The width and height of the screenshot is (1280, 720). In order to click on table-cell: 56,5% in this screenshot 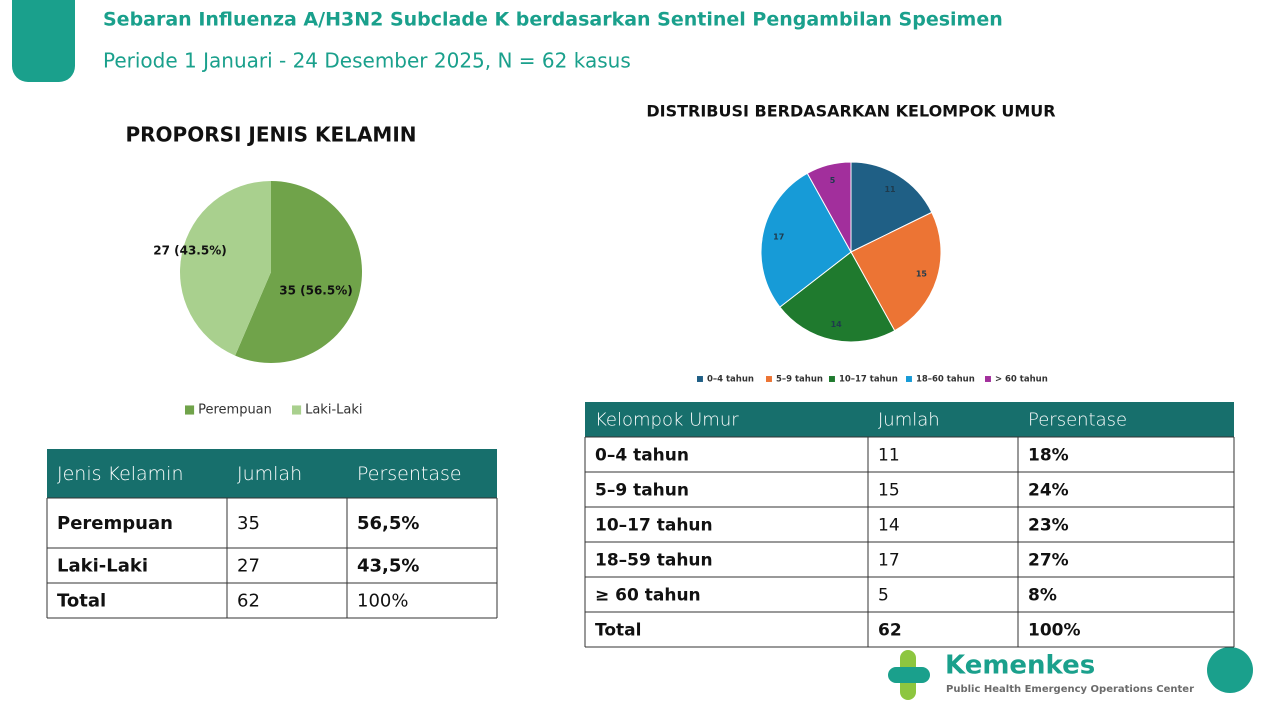, I will do `click(388, 523)`.